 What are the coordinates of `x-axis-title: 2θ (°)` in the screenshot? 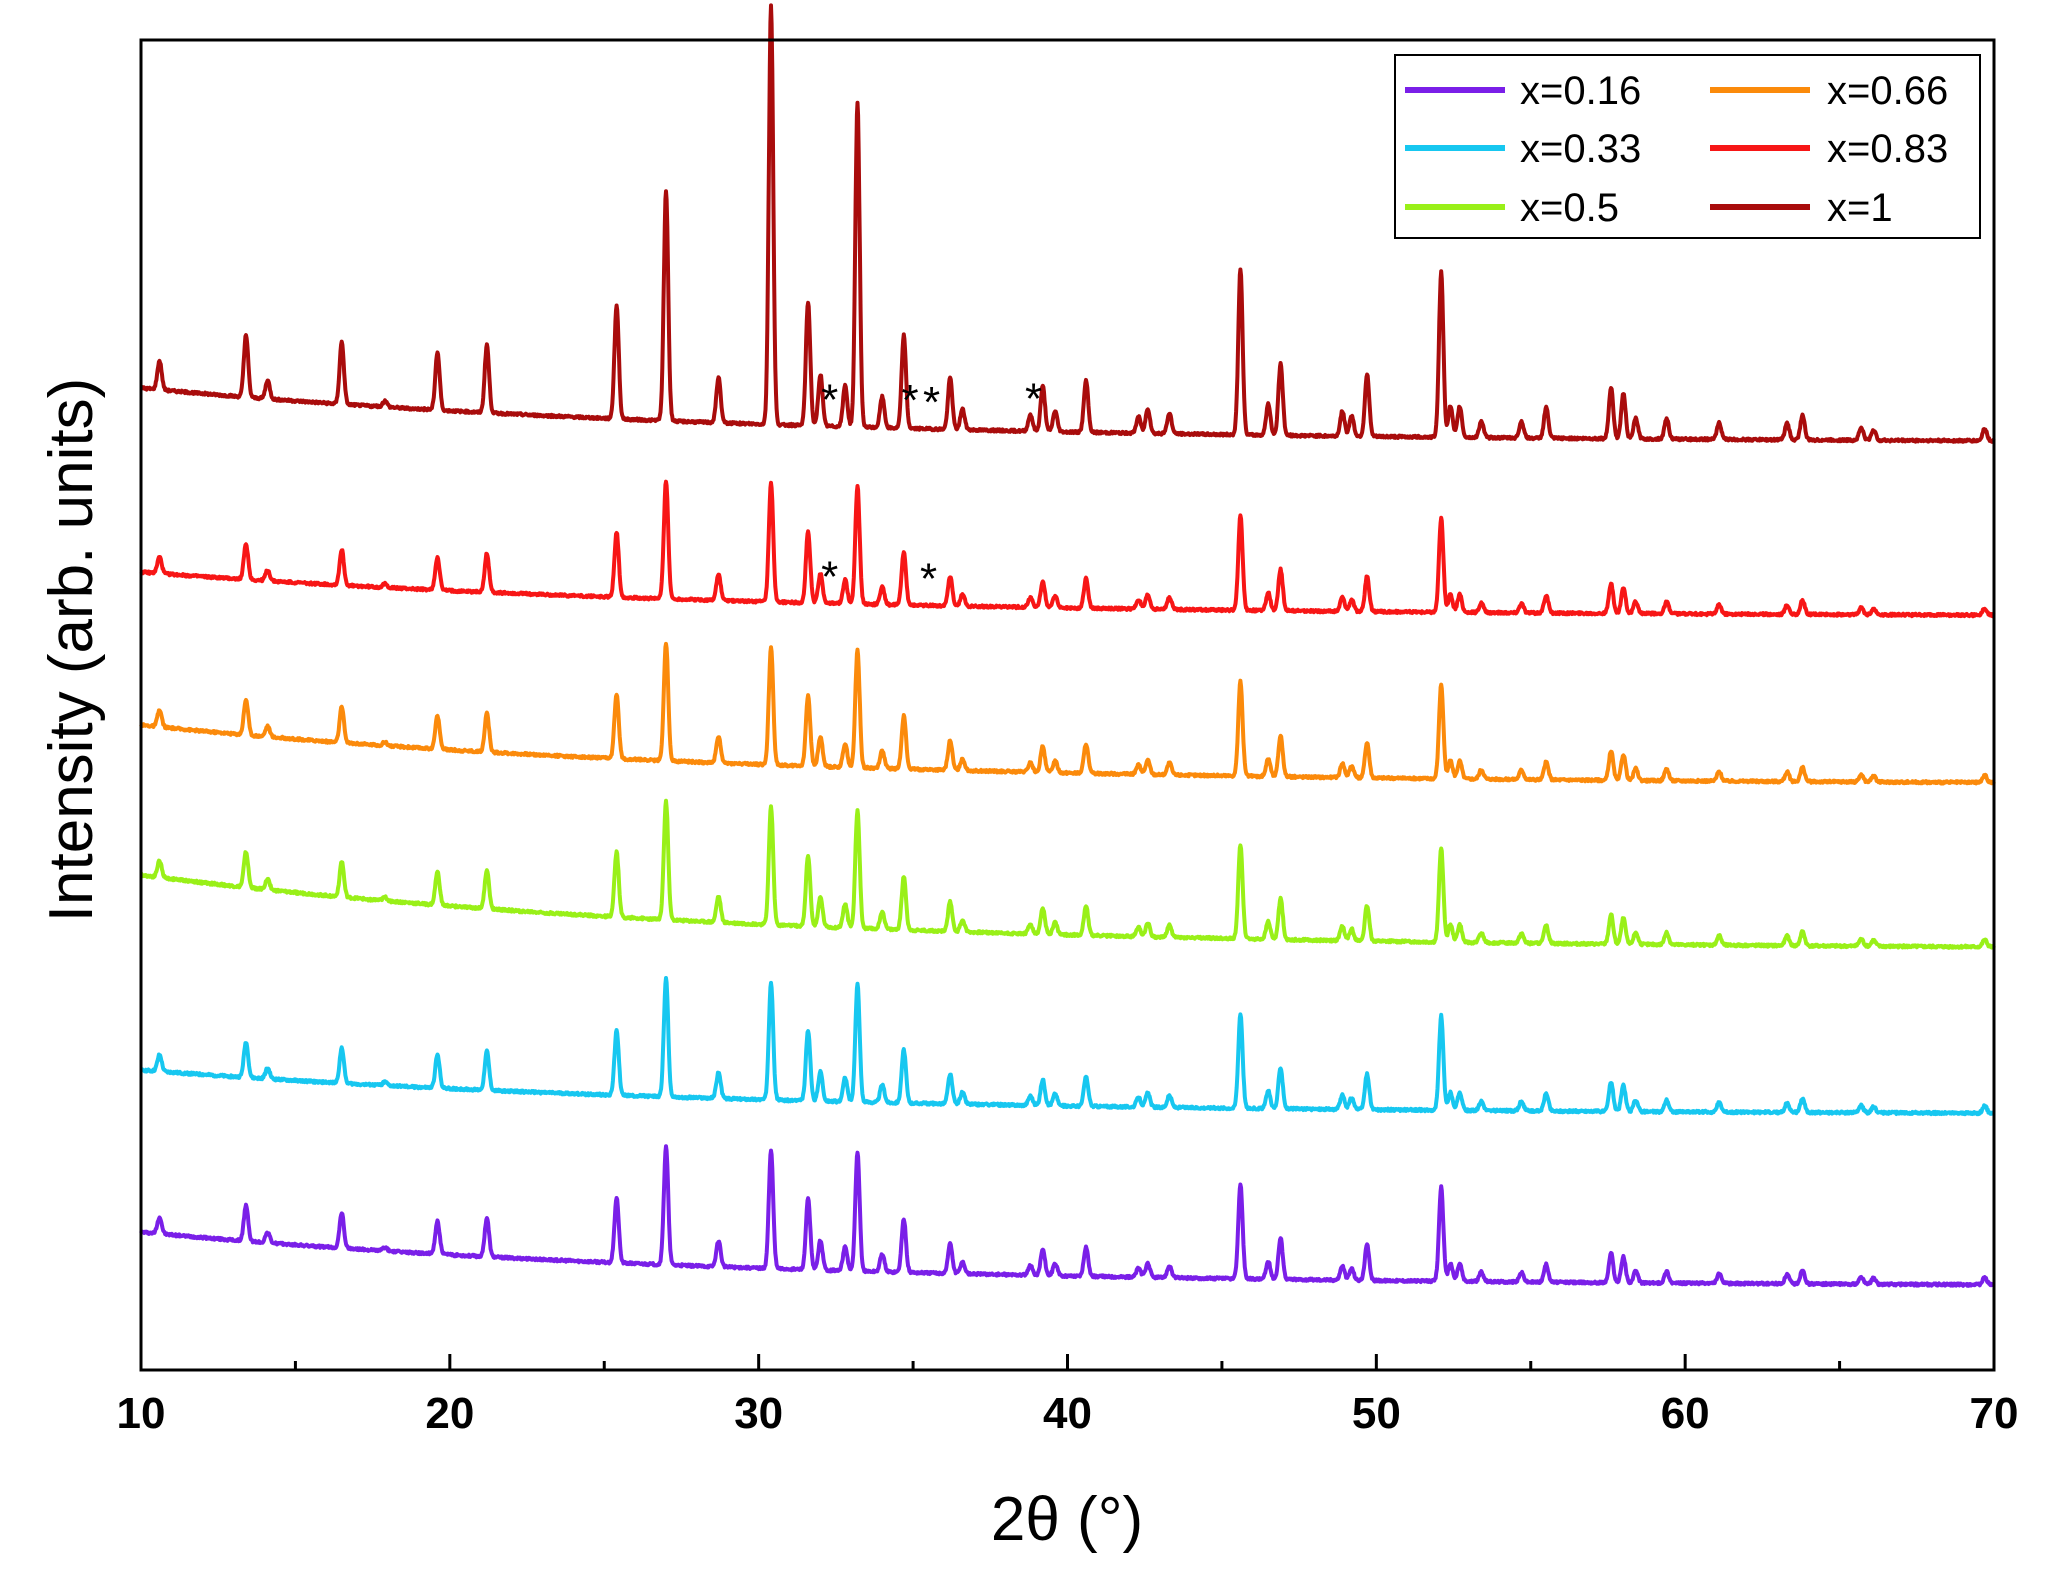 It's located at (1067, 1519).